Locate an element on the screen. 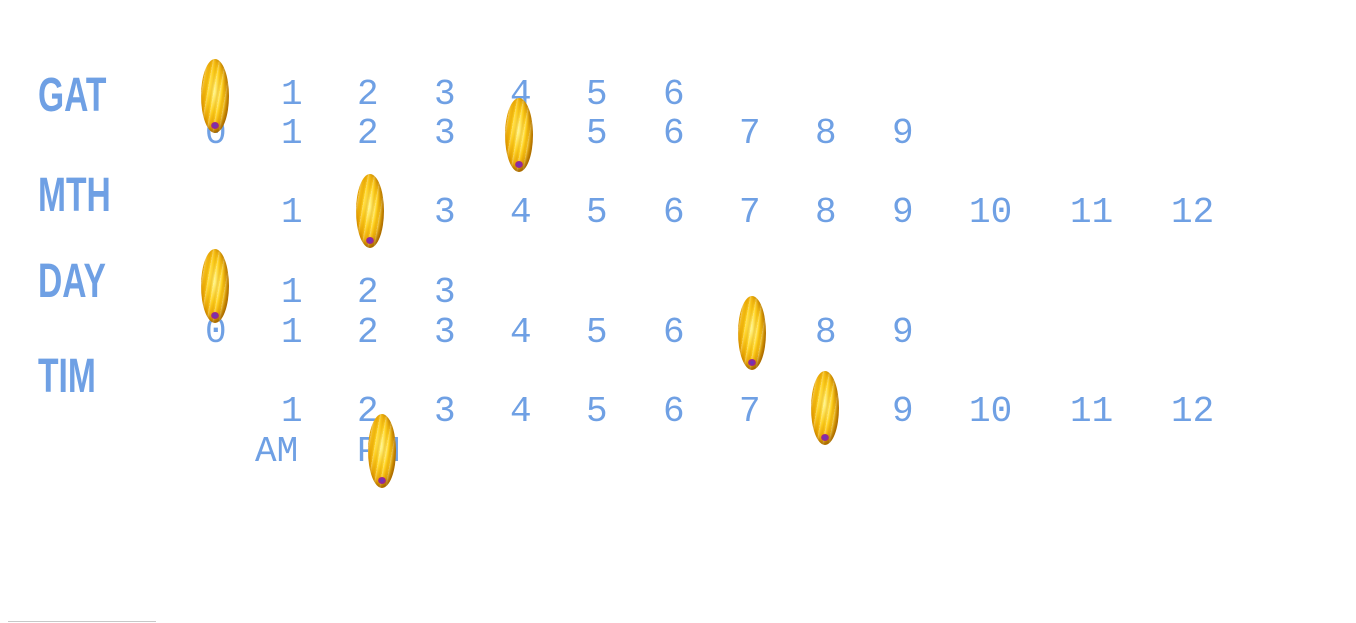 The width and height of the screenshot is (1356, 623). month-digit-9: 9 is located at coordinates (903, 212).